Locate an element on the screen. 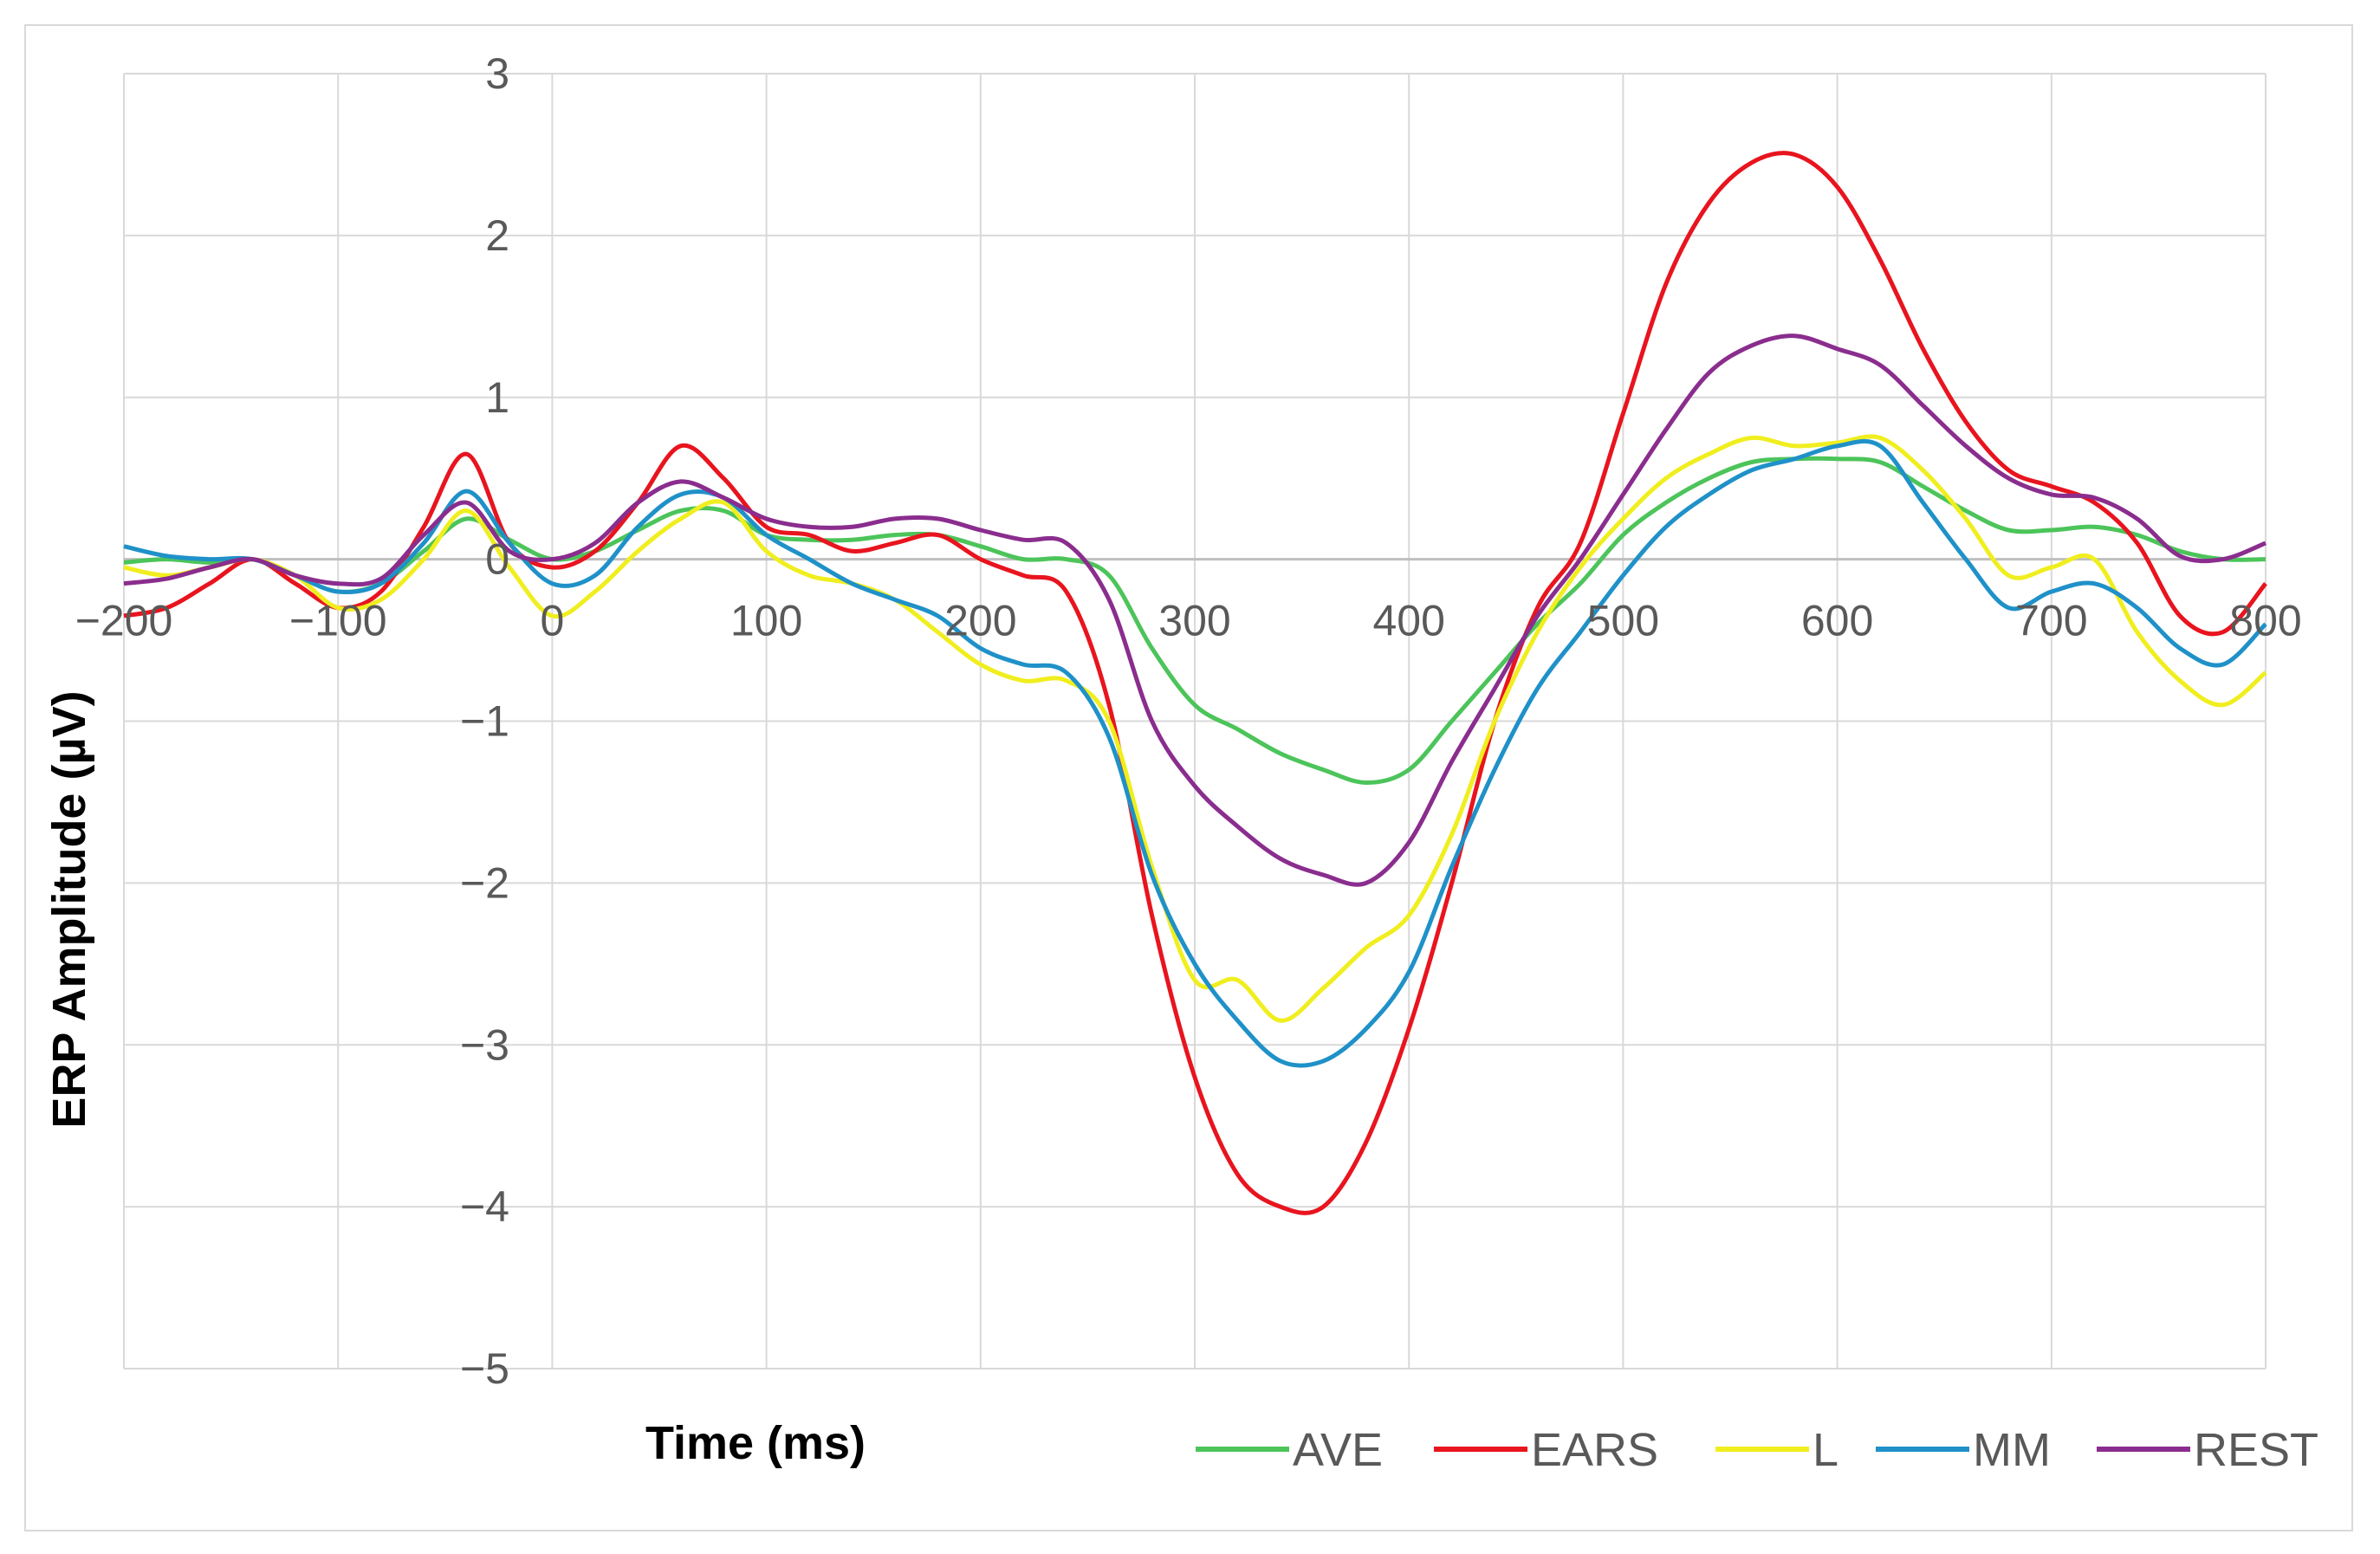  y-tick-label: −3 is located at coordinates (484, 1044).